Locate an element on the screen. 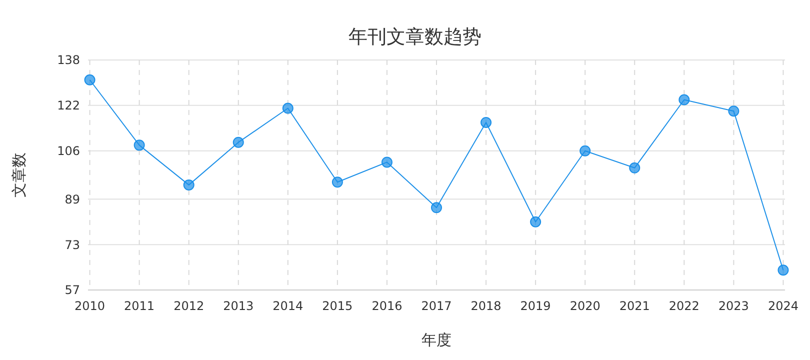 The width and height of the screenshot is (810, 360). y-axis-title: 文章数 is located at coordinates (19, 175).